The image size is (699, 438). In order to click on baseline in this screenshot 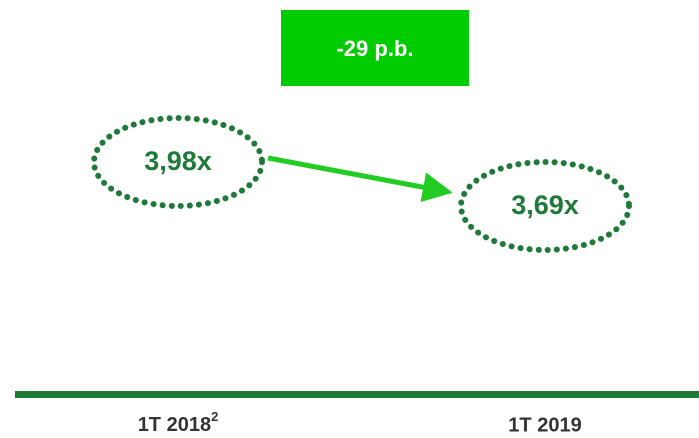, I will do `click(357, 394)`.